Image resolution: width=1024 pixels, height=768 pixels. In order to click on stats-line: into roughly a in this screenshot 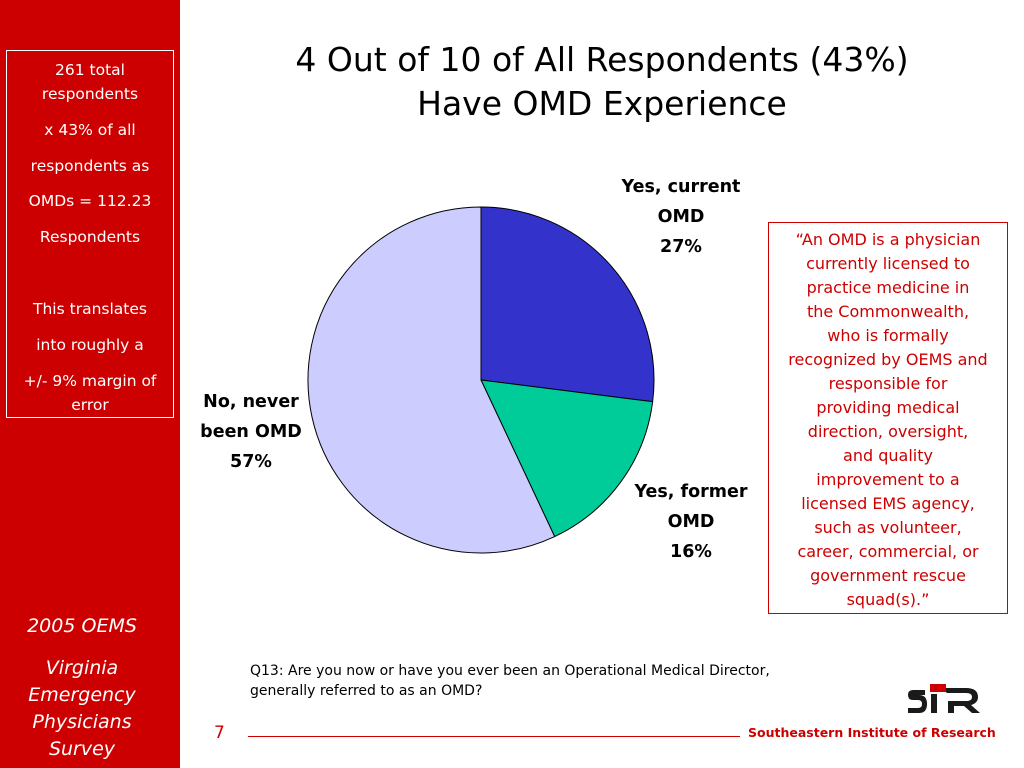, I will do `click(90, 345)`.